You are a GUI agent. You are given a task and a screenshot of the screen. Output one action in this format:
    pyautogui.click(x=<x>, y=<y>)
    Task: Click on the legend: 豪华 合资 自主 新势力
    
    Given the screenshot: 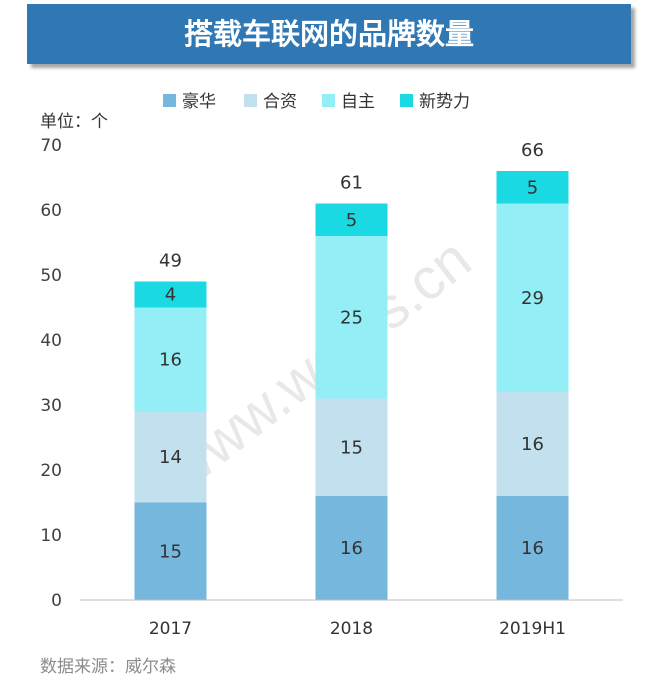 What is the action you would take?
    pyautogui.click(x=316, y=101)
    